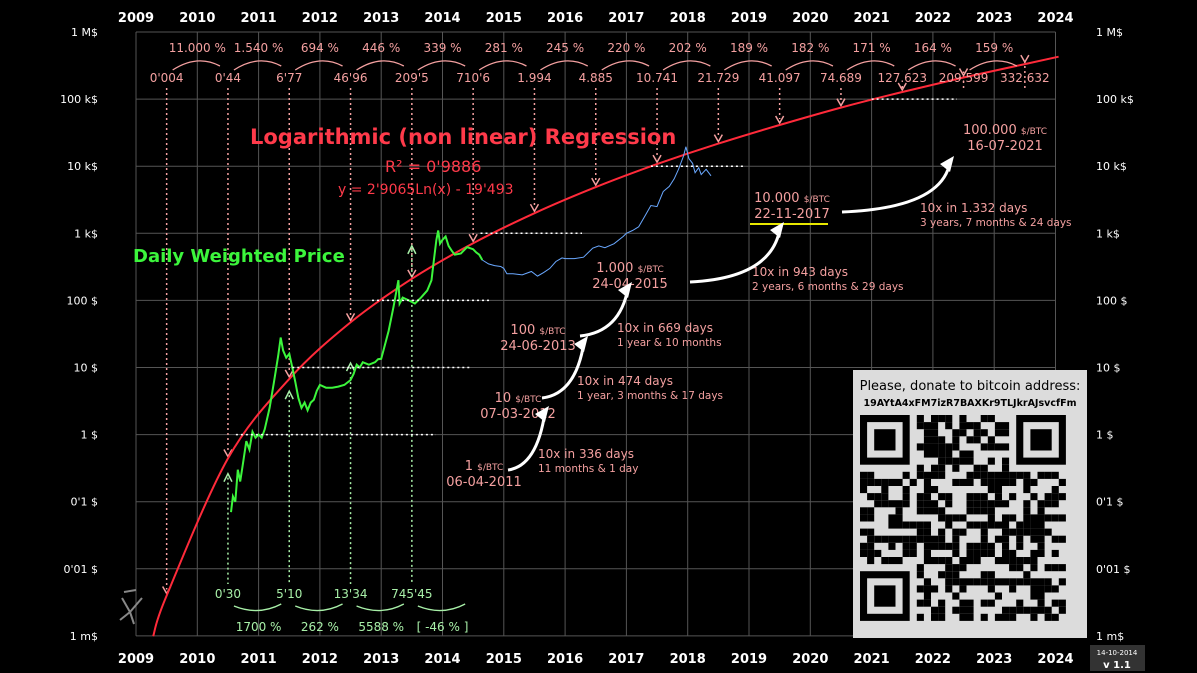 The image size is (1197, 673). Describe the element at coordinates (650, 396) in the screenshot. I see `interval-detail: 1 year, 3 months & 17 days` at that location.